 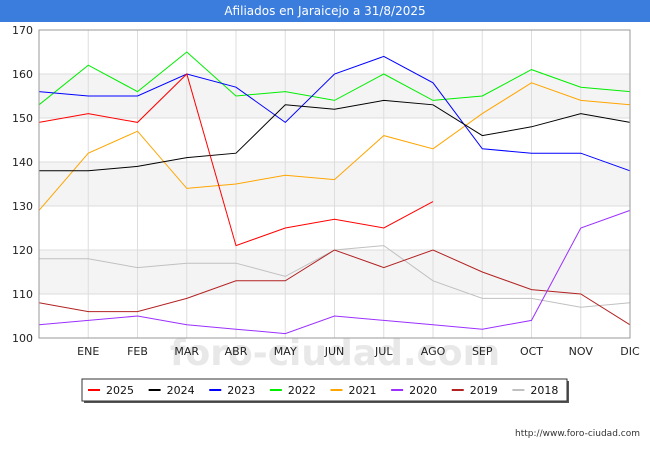 I want to click on watermark: foro-ciudad.com, so click(x=335, y=353).